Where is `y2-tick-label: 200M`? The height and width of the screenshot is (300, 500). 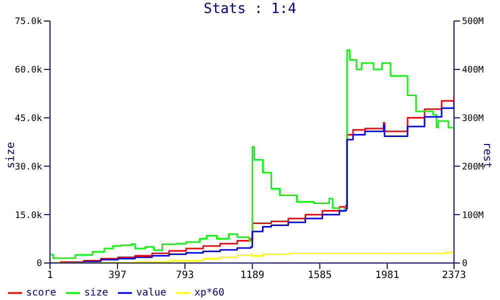 y2-tick-label: 200M is located at coordinates (473, 167).